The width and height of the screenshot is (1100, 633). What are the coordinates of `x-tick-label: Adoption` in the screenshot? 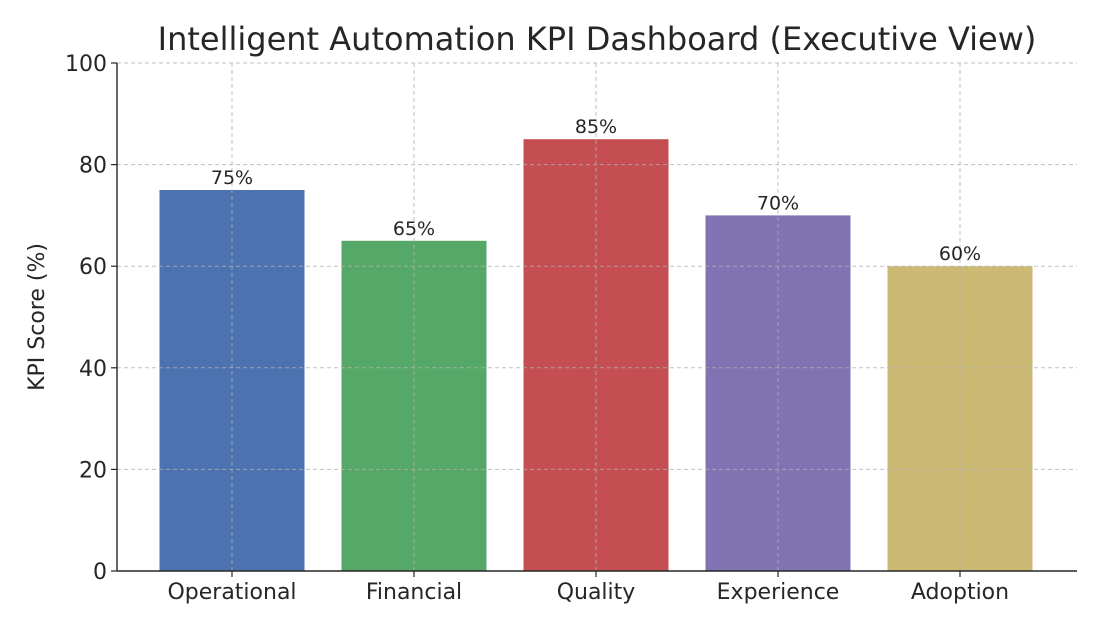 It's located at (960, 592).